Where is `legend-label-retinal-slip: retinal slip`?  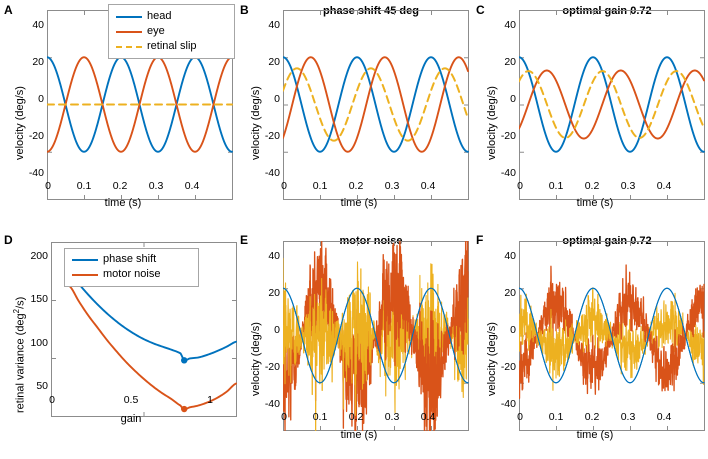
legend-label-retinal-slip: retinal slip is located at coordinates (172, 46).